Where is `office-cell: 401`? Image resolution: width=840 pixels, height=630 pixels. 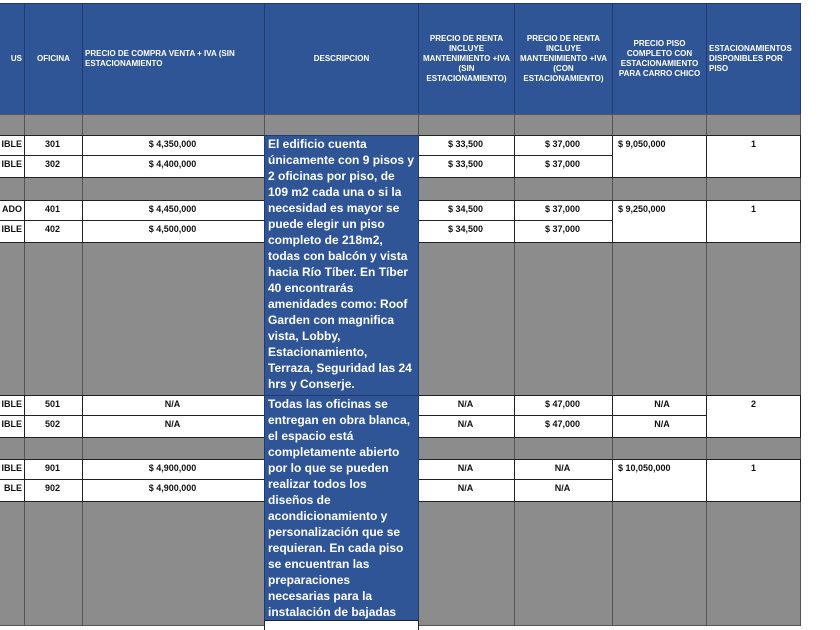
office-cell: 401 is located at coordinates (53, 210).